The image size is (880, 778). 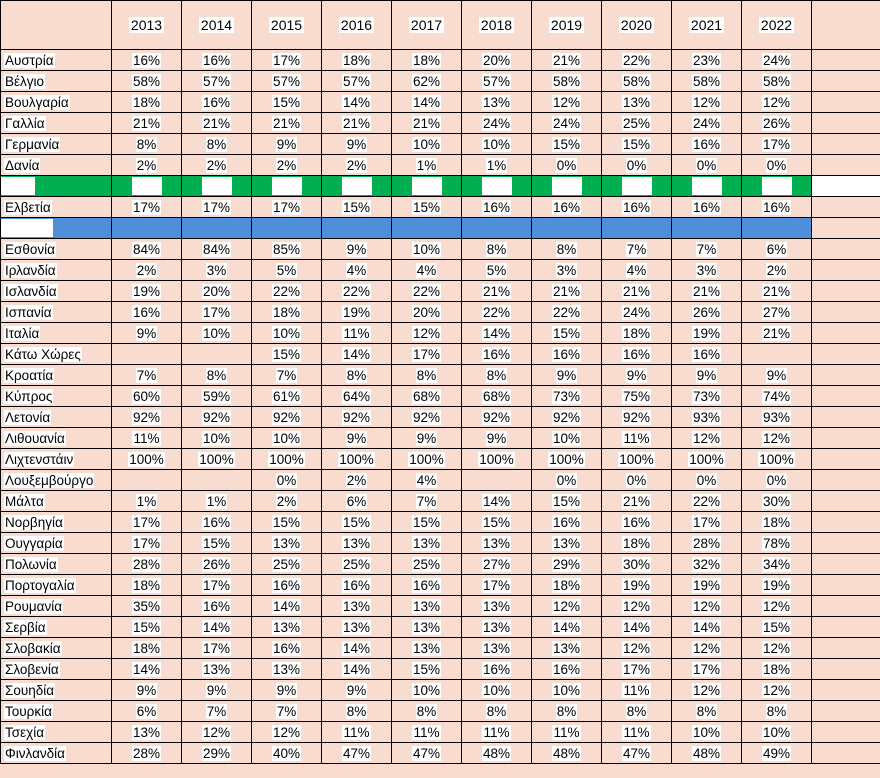 What do you see at coordinates (25, 81) in the screenshot?
I see `country-name: Βέλγιο` at bounding box center [25, 81].